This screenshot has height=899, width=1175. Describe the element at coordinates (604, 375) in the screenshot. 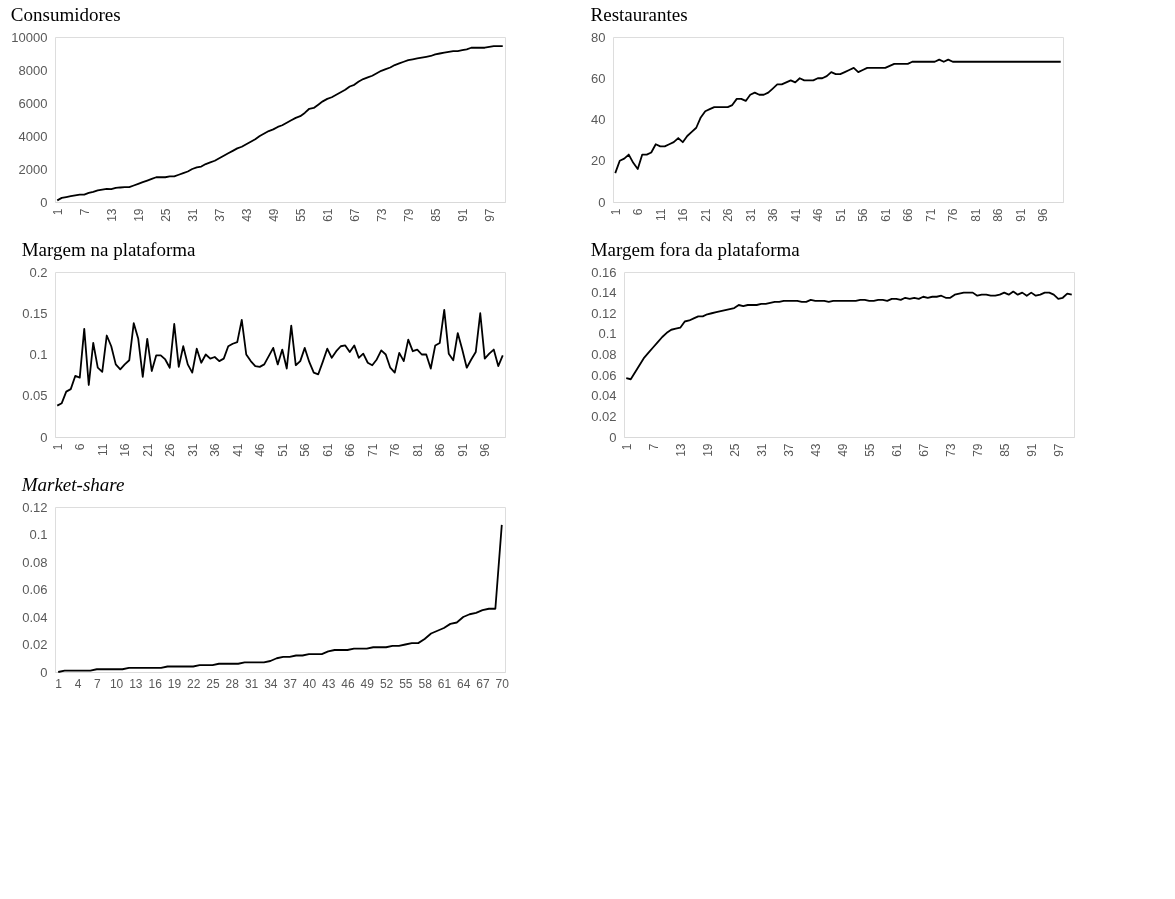

I see `y-tick-label: 0.06` at that location.